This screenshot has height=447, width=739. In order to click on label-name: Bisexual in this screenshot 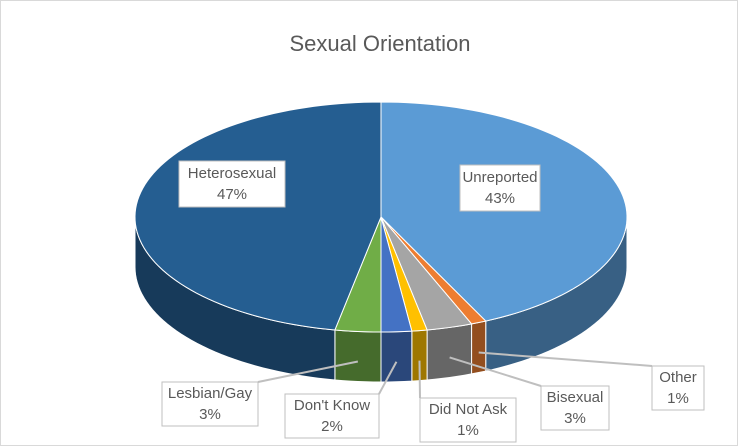, I will do `click(575, 397)`.